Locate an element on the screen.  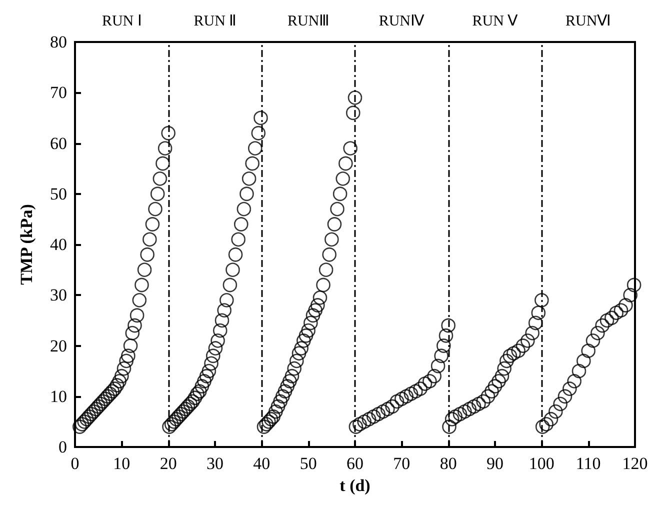
x-tick-label: 0 is located at coordinates (75, 463).